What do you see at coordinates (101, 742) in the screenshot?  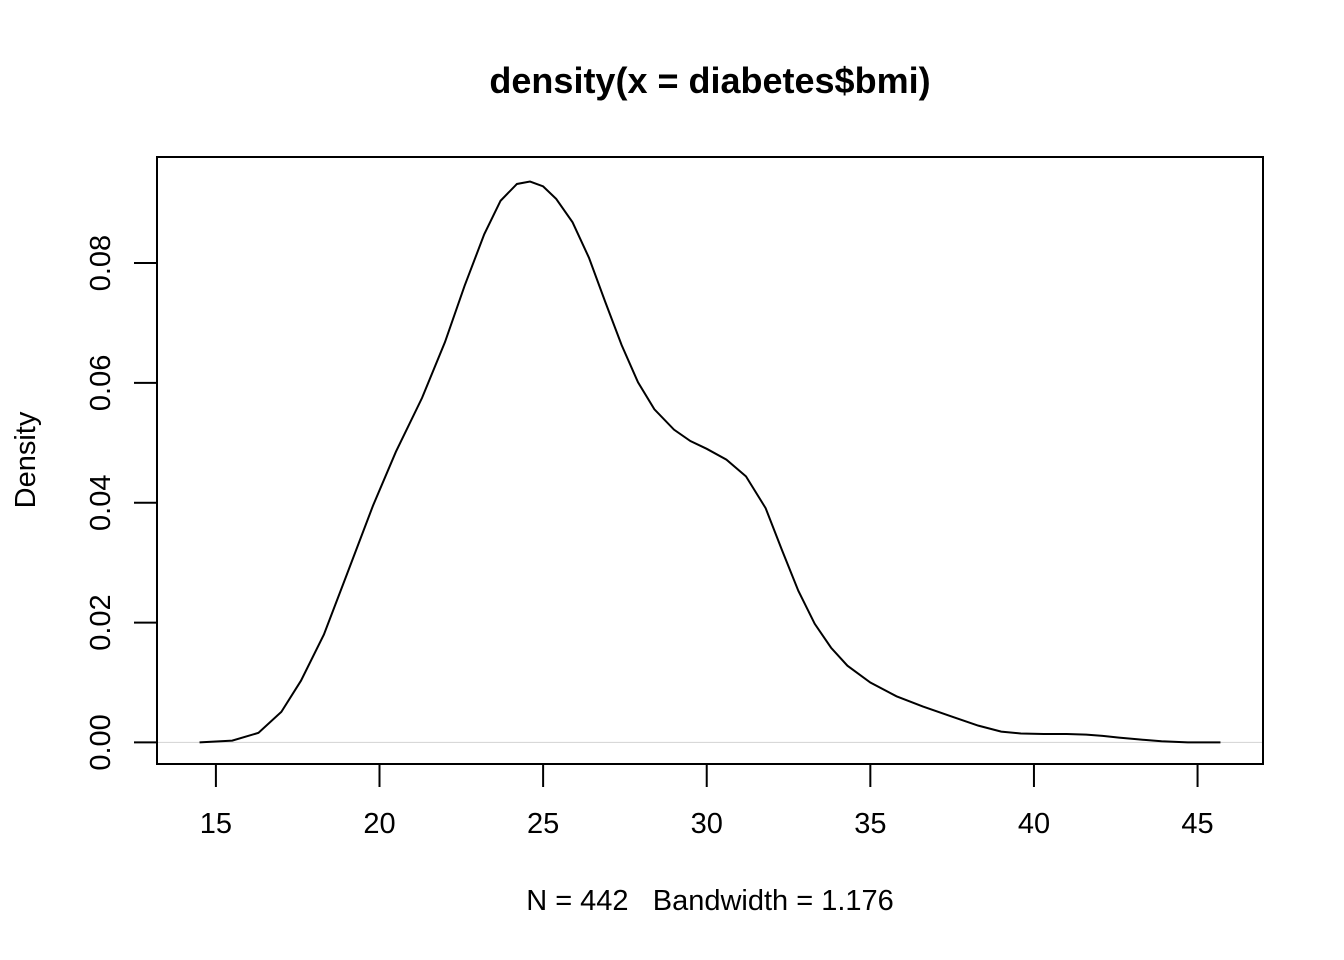 I see `y-tick-label: 0.00` at bounding box center [101, 742].